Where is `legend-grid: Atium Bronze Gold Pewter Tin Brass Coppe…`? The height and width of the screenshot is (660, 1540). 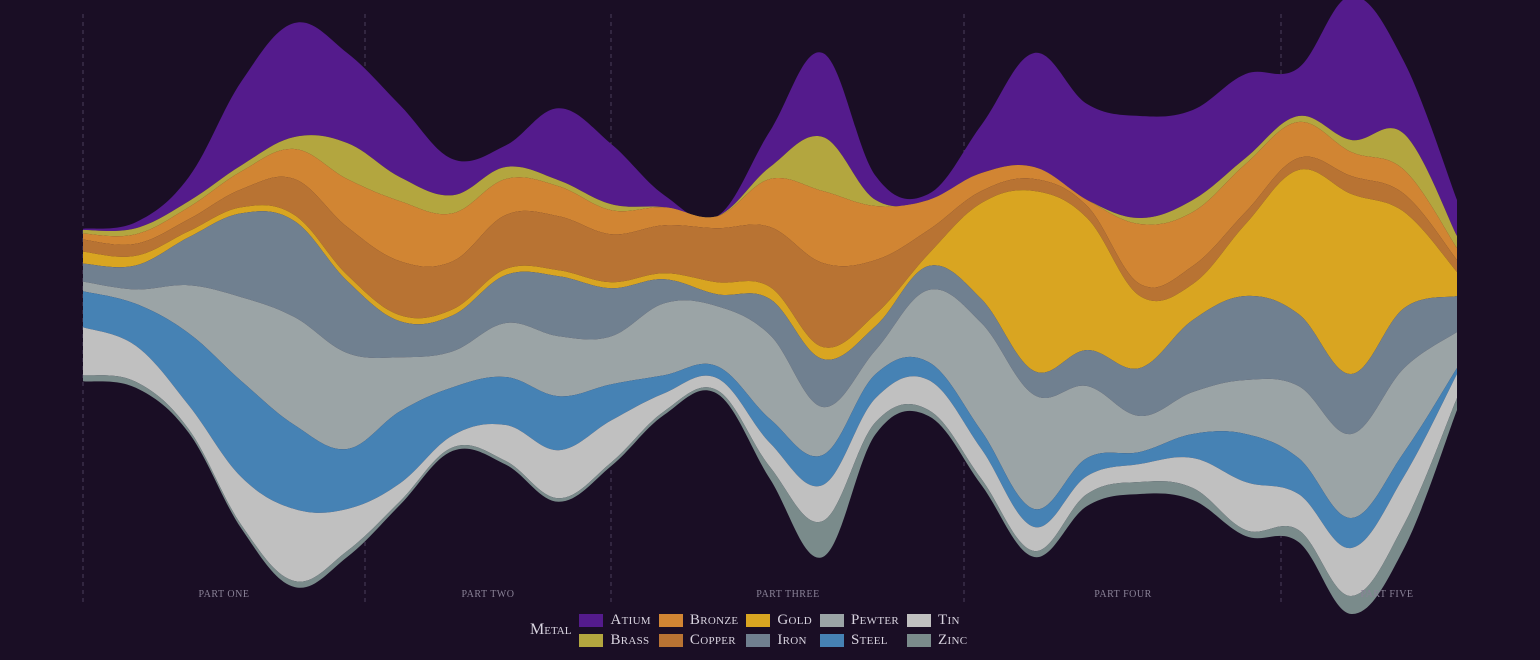 legend-grid: Atium Bronze Gold Pewter Tin Brass Coppe… is located at coordinates (773, 630).